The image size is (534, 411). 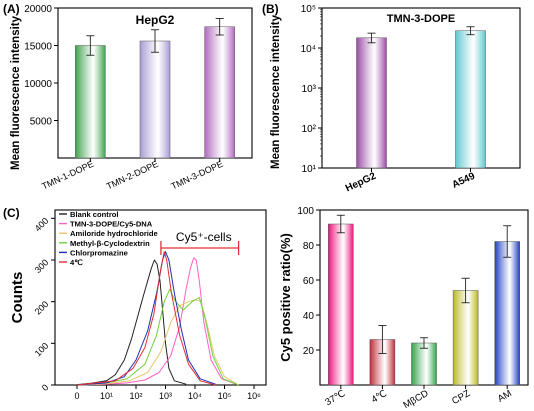 What do you see at coordinates (38, 9) in the screenshot?
I see `y-tick-label-a: 20000` at bounding box center [38, 9].